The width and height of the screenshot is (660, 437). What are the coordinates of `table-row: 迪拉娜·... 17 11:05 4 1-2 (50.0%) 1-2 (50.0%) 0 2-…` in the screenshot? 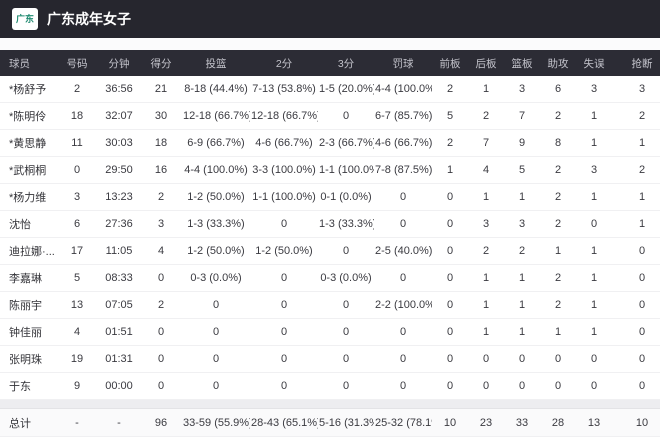 It's located at (330, 251).